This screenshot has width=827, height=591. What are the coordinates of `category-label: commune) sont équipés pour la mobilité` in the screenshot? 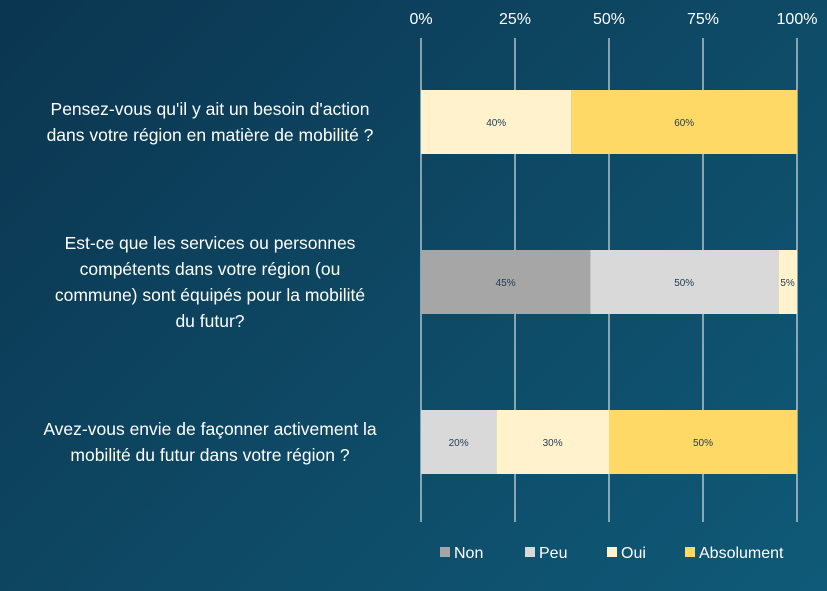 It's located at (210, 295).